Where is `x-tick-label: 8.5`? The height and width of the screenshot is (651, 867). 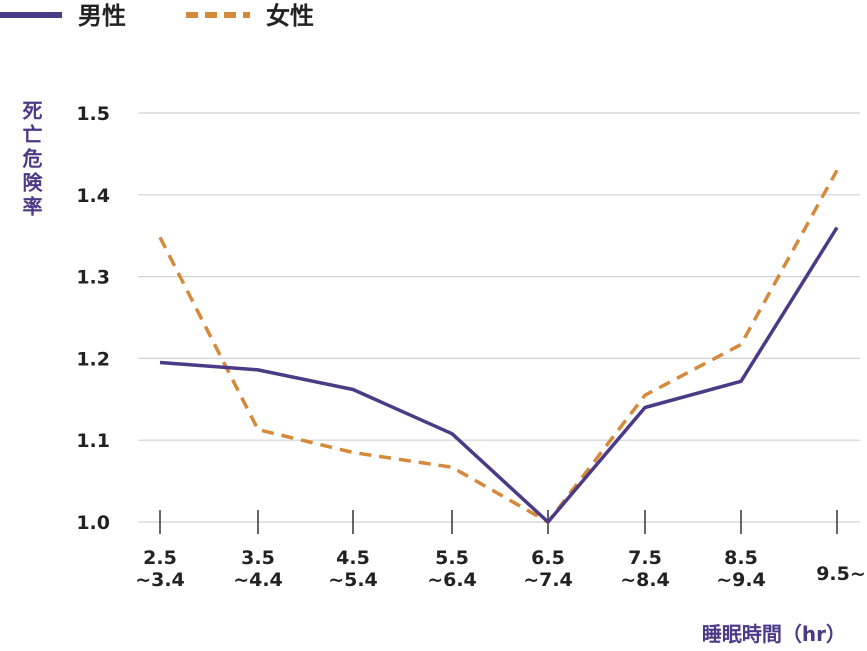 x-tick-label: 8.5 is located at coordinates (741, 558).